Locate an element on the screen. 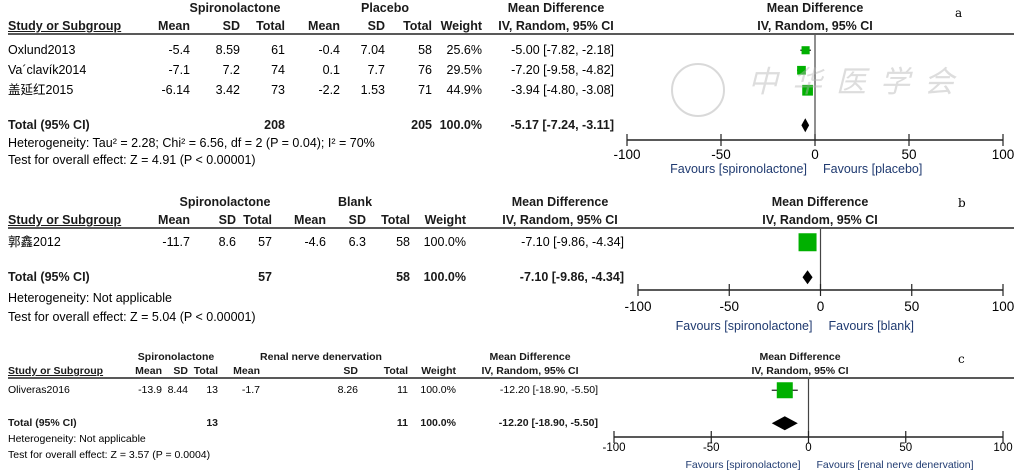 This screenshot has height=475, width=1016. study-name: Oxlund2013 is located at coordinates (42, 50).